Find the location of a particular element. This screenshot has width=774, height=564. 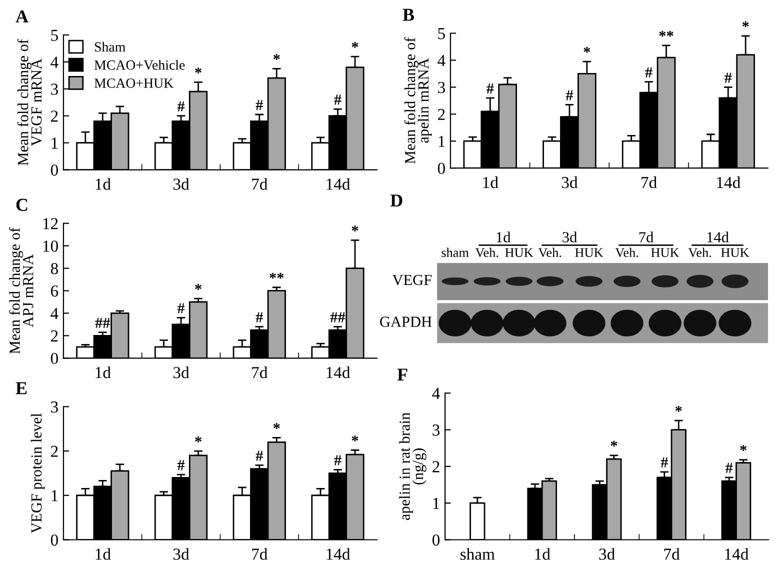

y-tick-label: 12 is located at coordinates (50, 224).